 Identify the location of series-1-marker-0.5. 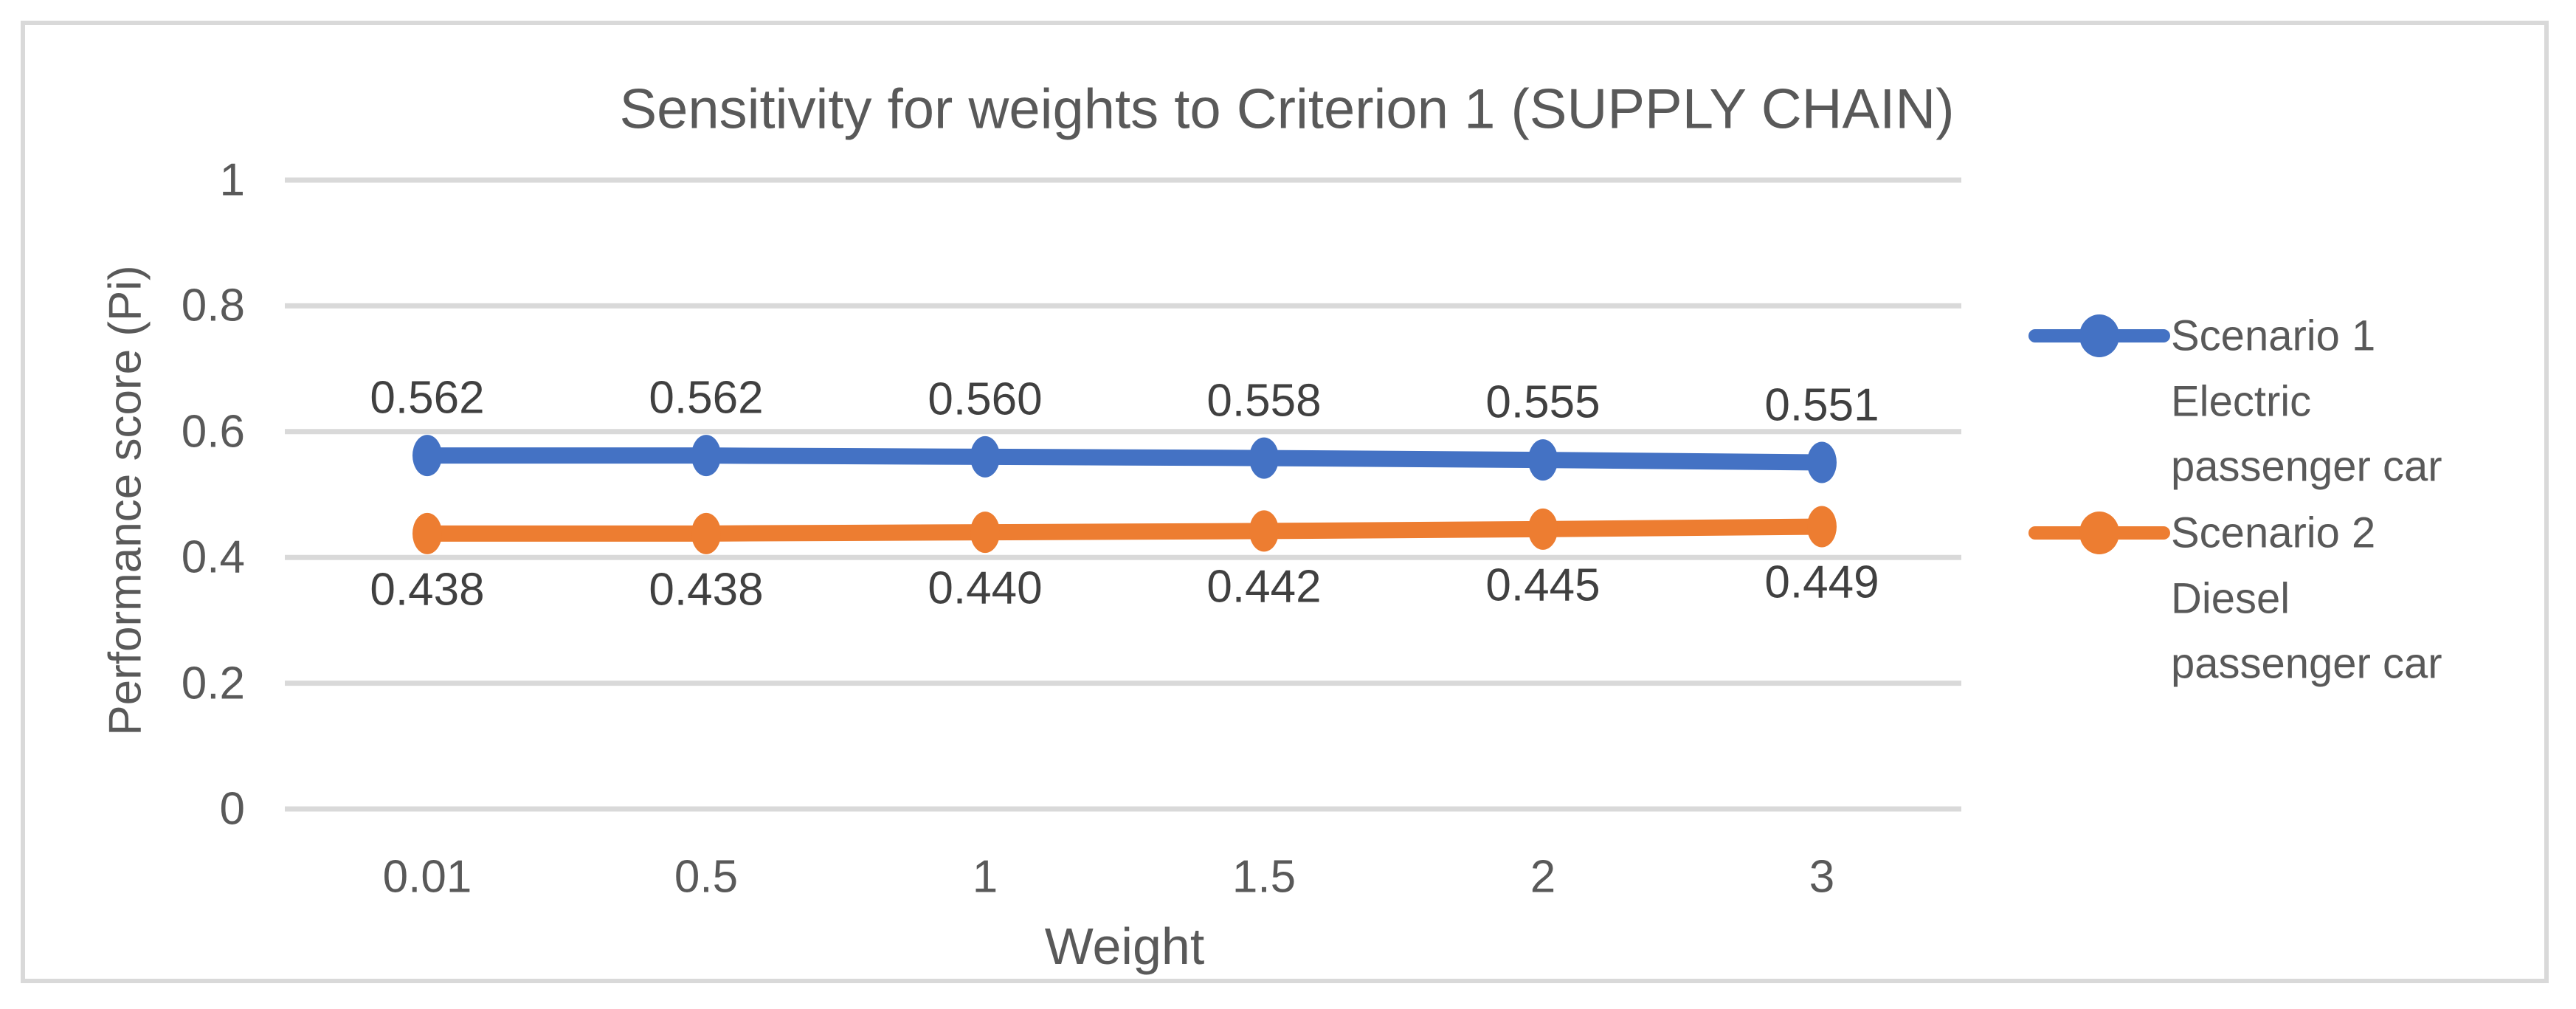
(706, 456).